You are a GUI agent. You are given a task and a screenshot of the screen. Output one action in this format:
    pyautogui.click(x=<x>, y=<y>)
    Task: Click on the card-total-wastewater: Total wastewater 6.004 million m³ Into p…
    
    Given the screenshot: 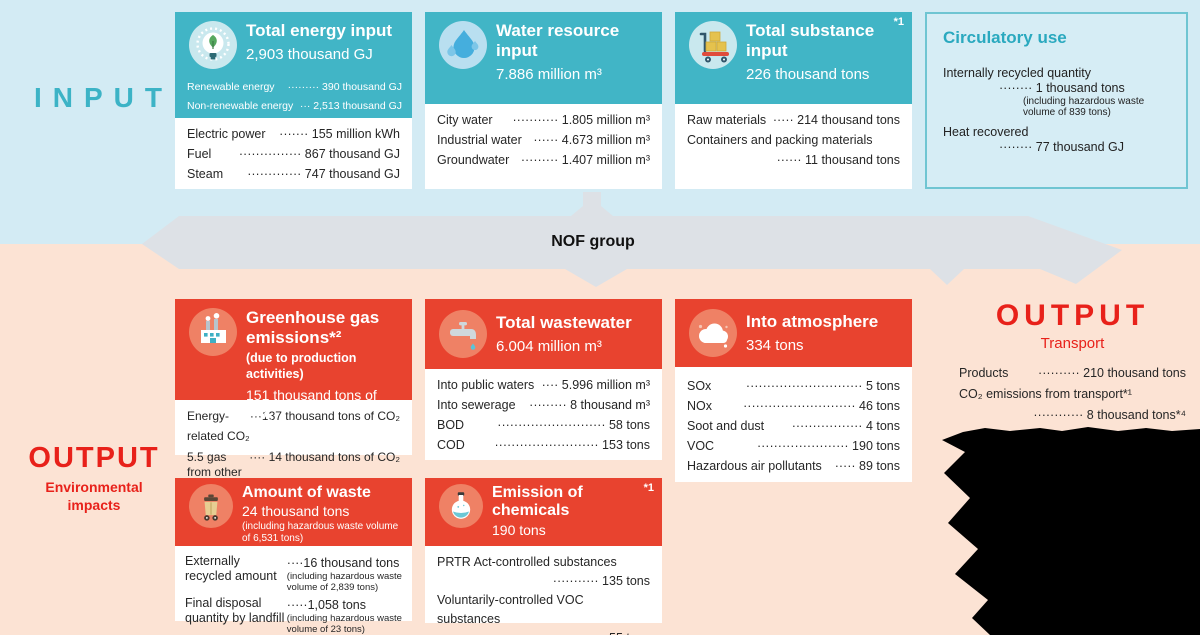 What is the action you would take?
    pyautogui.click(x=543, y=379)
    